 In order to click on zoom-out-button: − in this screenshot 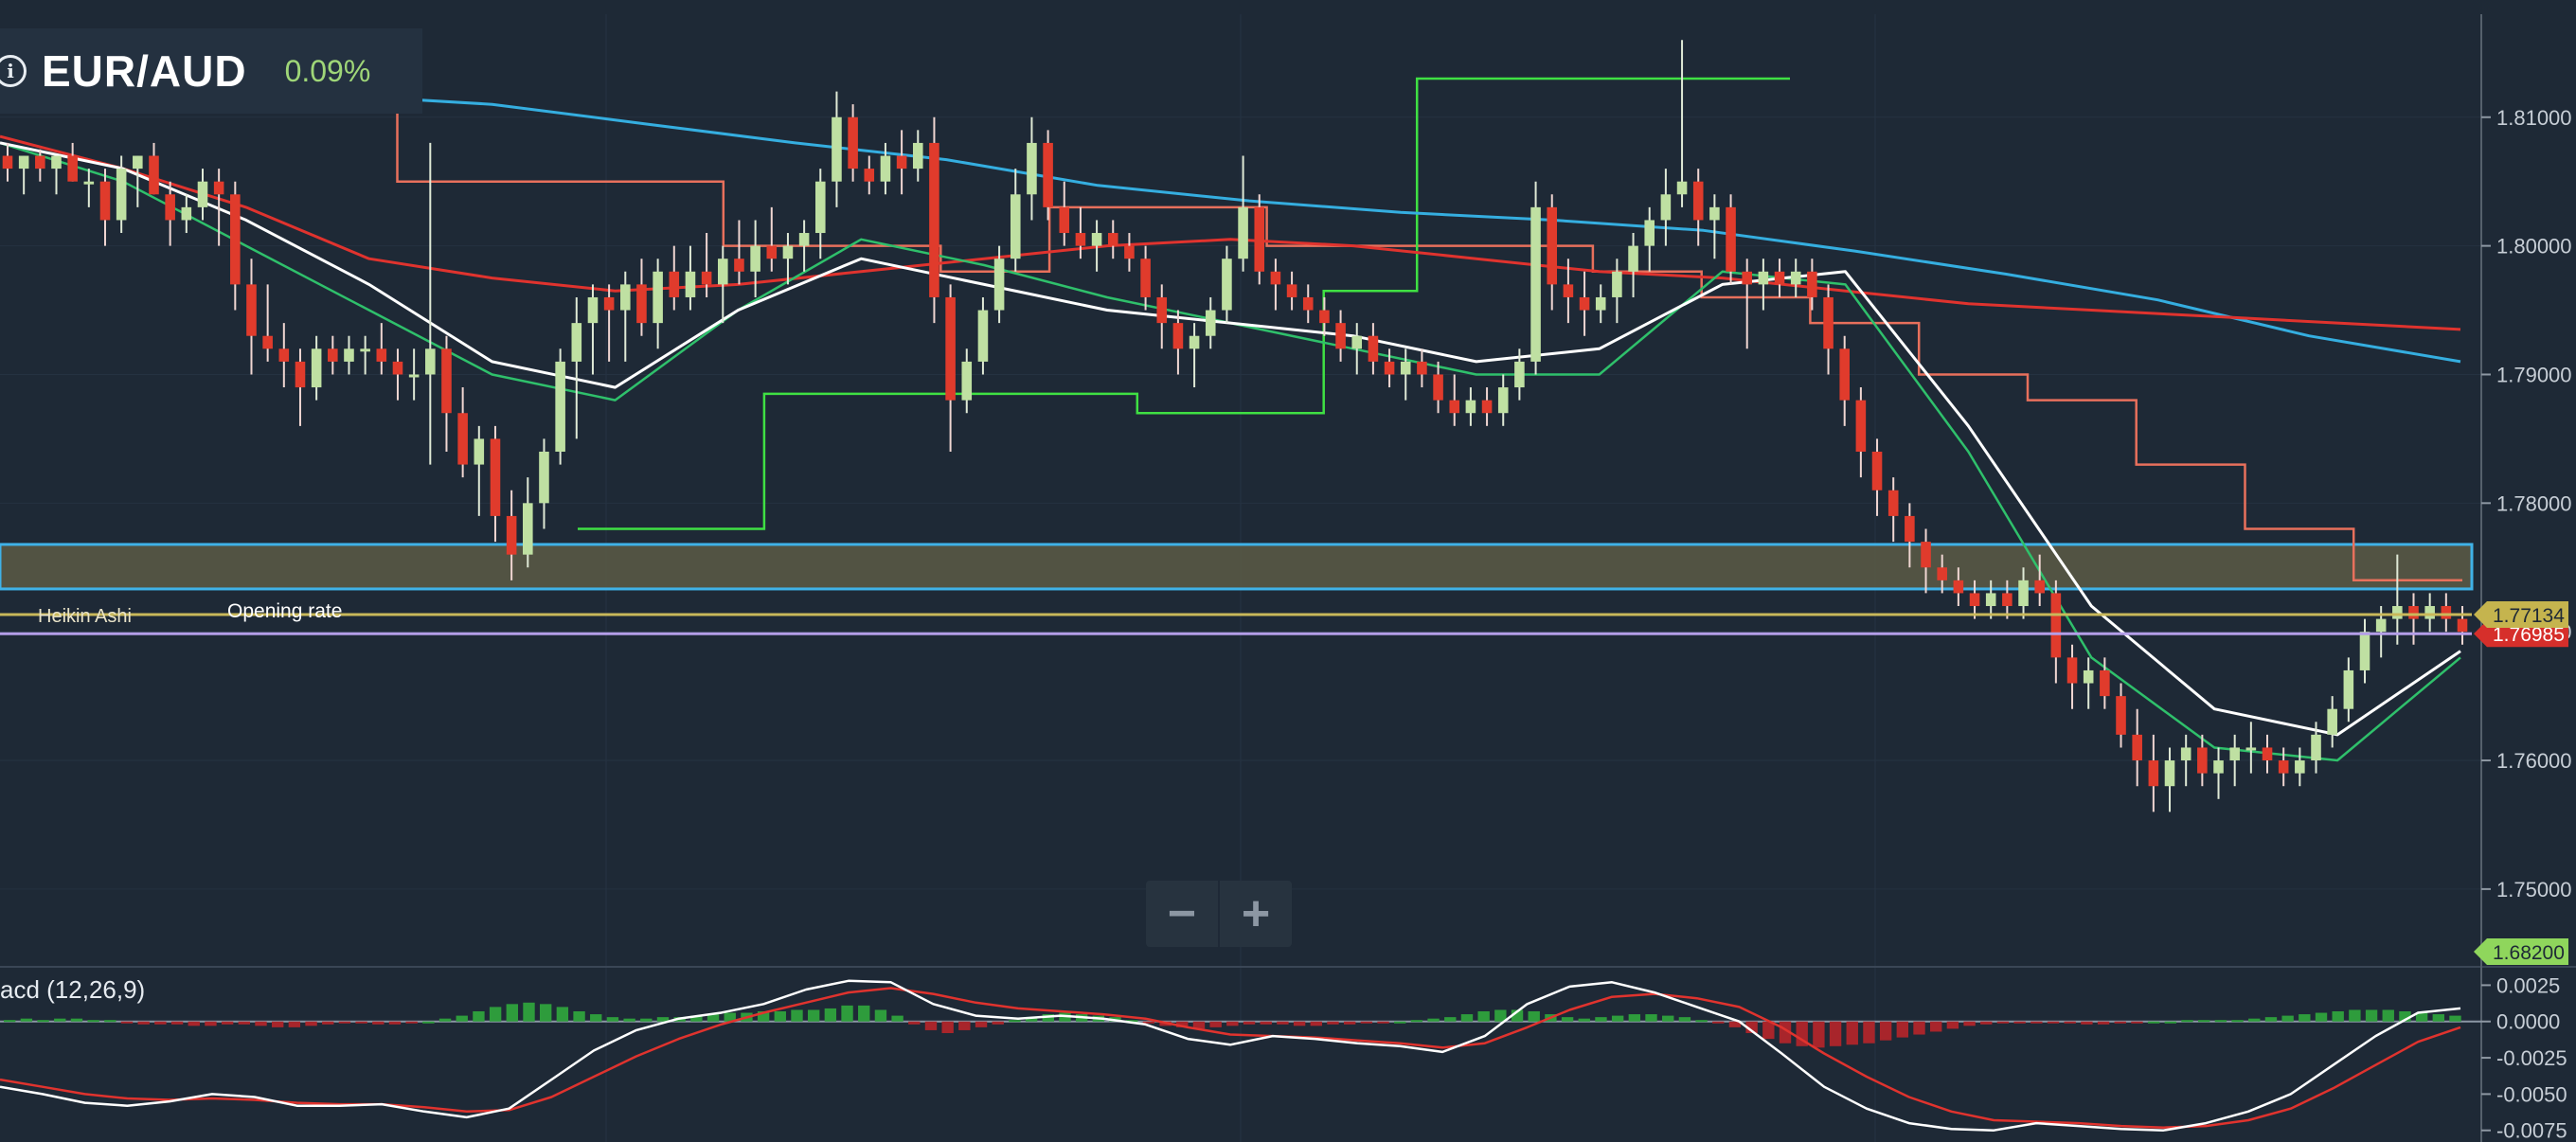, I will do `click(1182, 913)`.